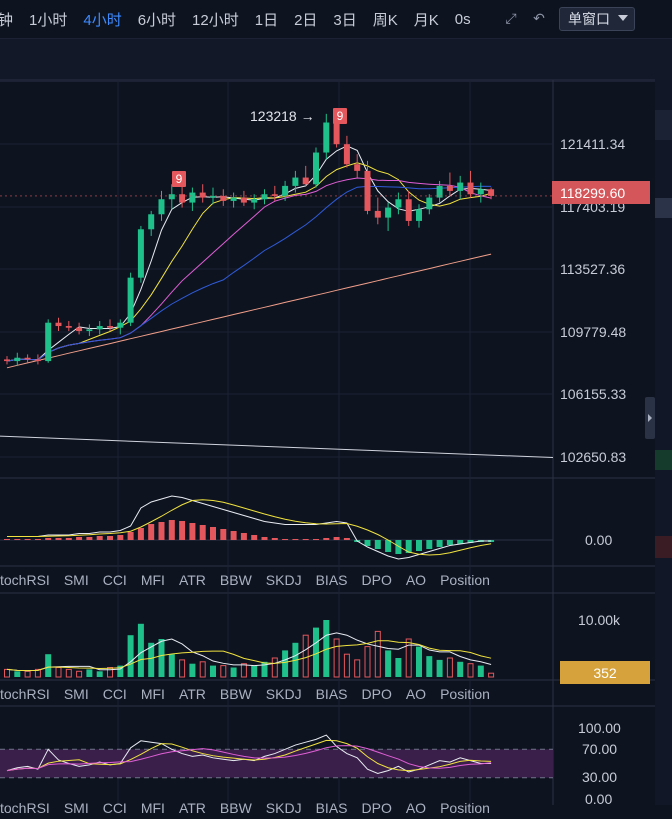 The image size is (672, 819). Describe the element at coordinates (249, 656) in the screenshot. I see `volume-ma-long` at that location.